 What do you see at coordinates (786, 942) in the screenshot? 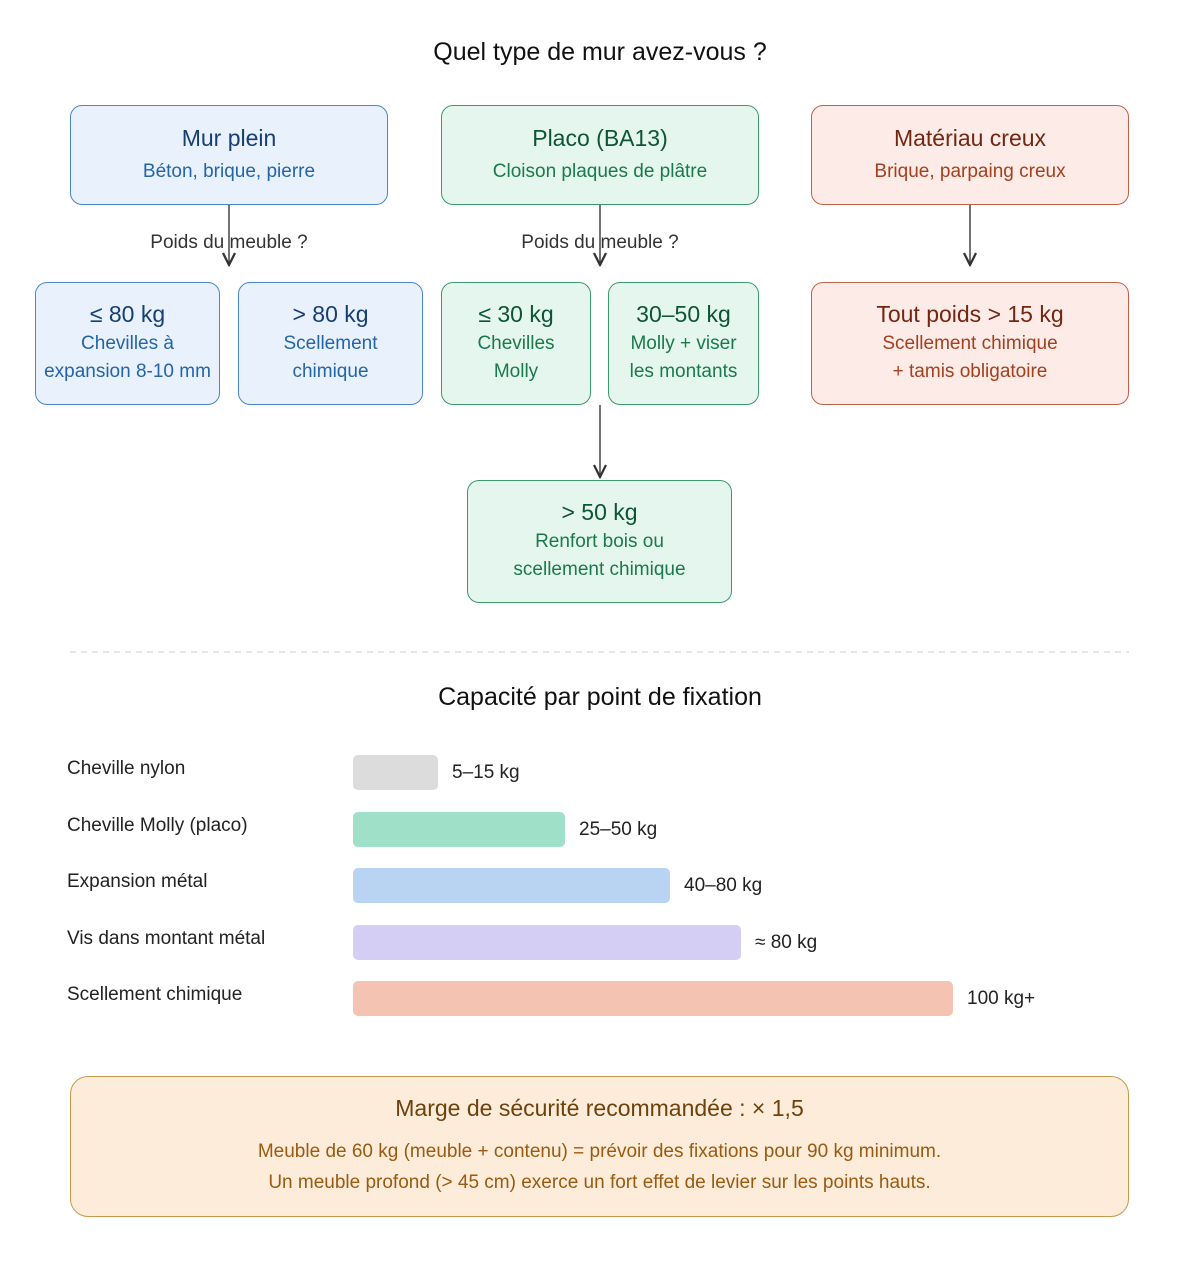
I see `range-label: ≈ 80 kg` at bounding box center [786, 942].